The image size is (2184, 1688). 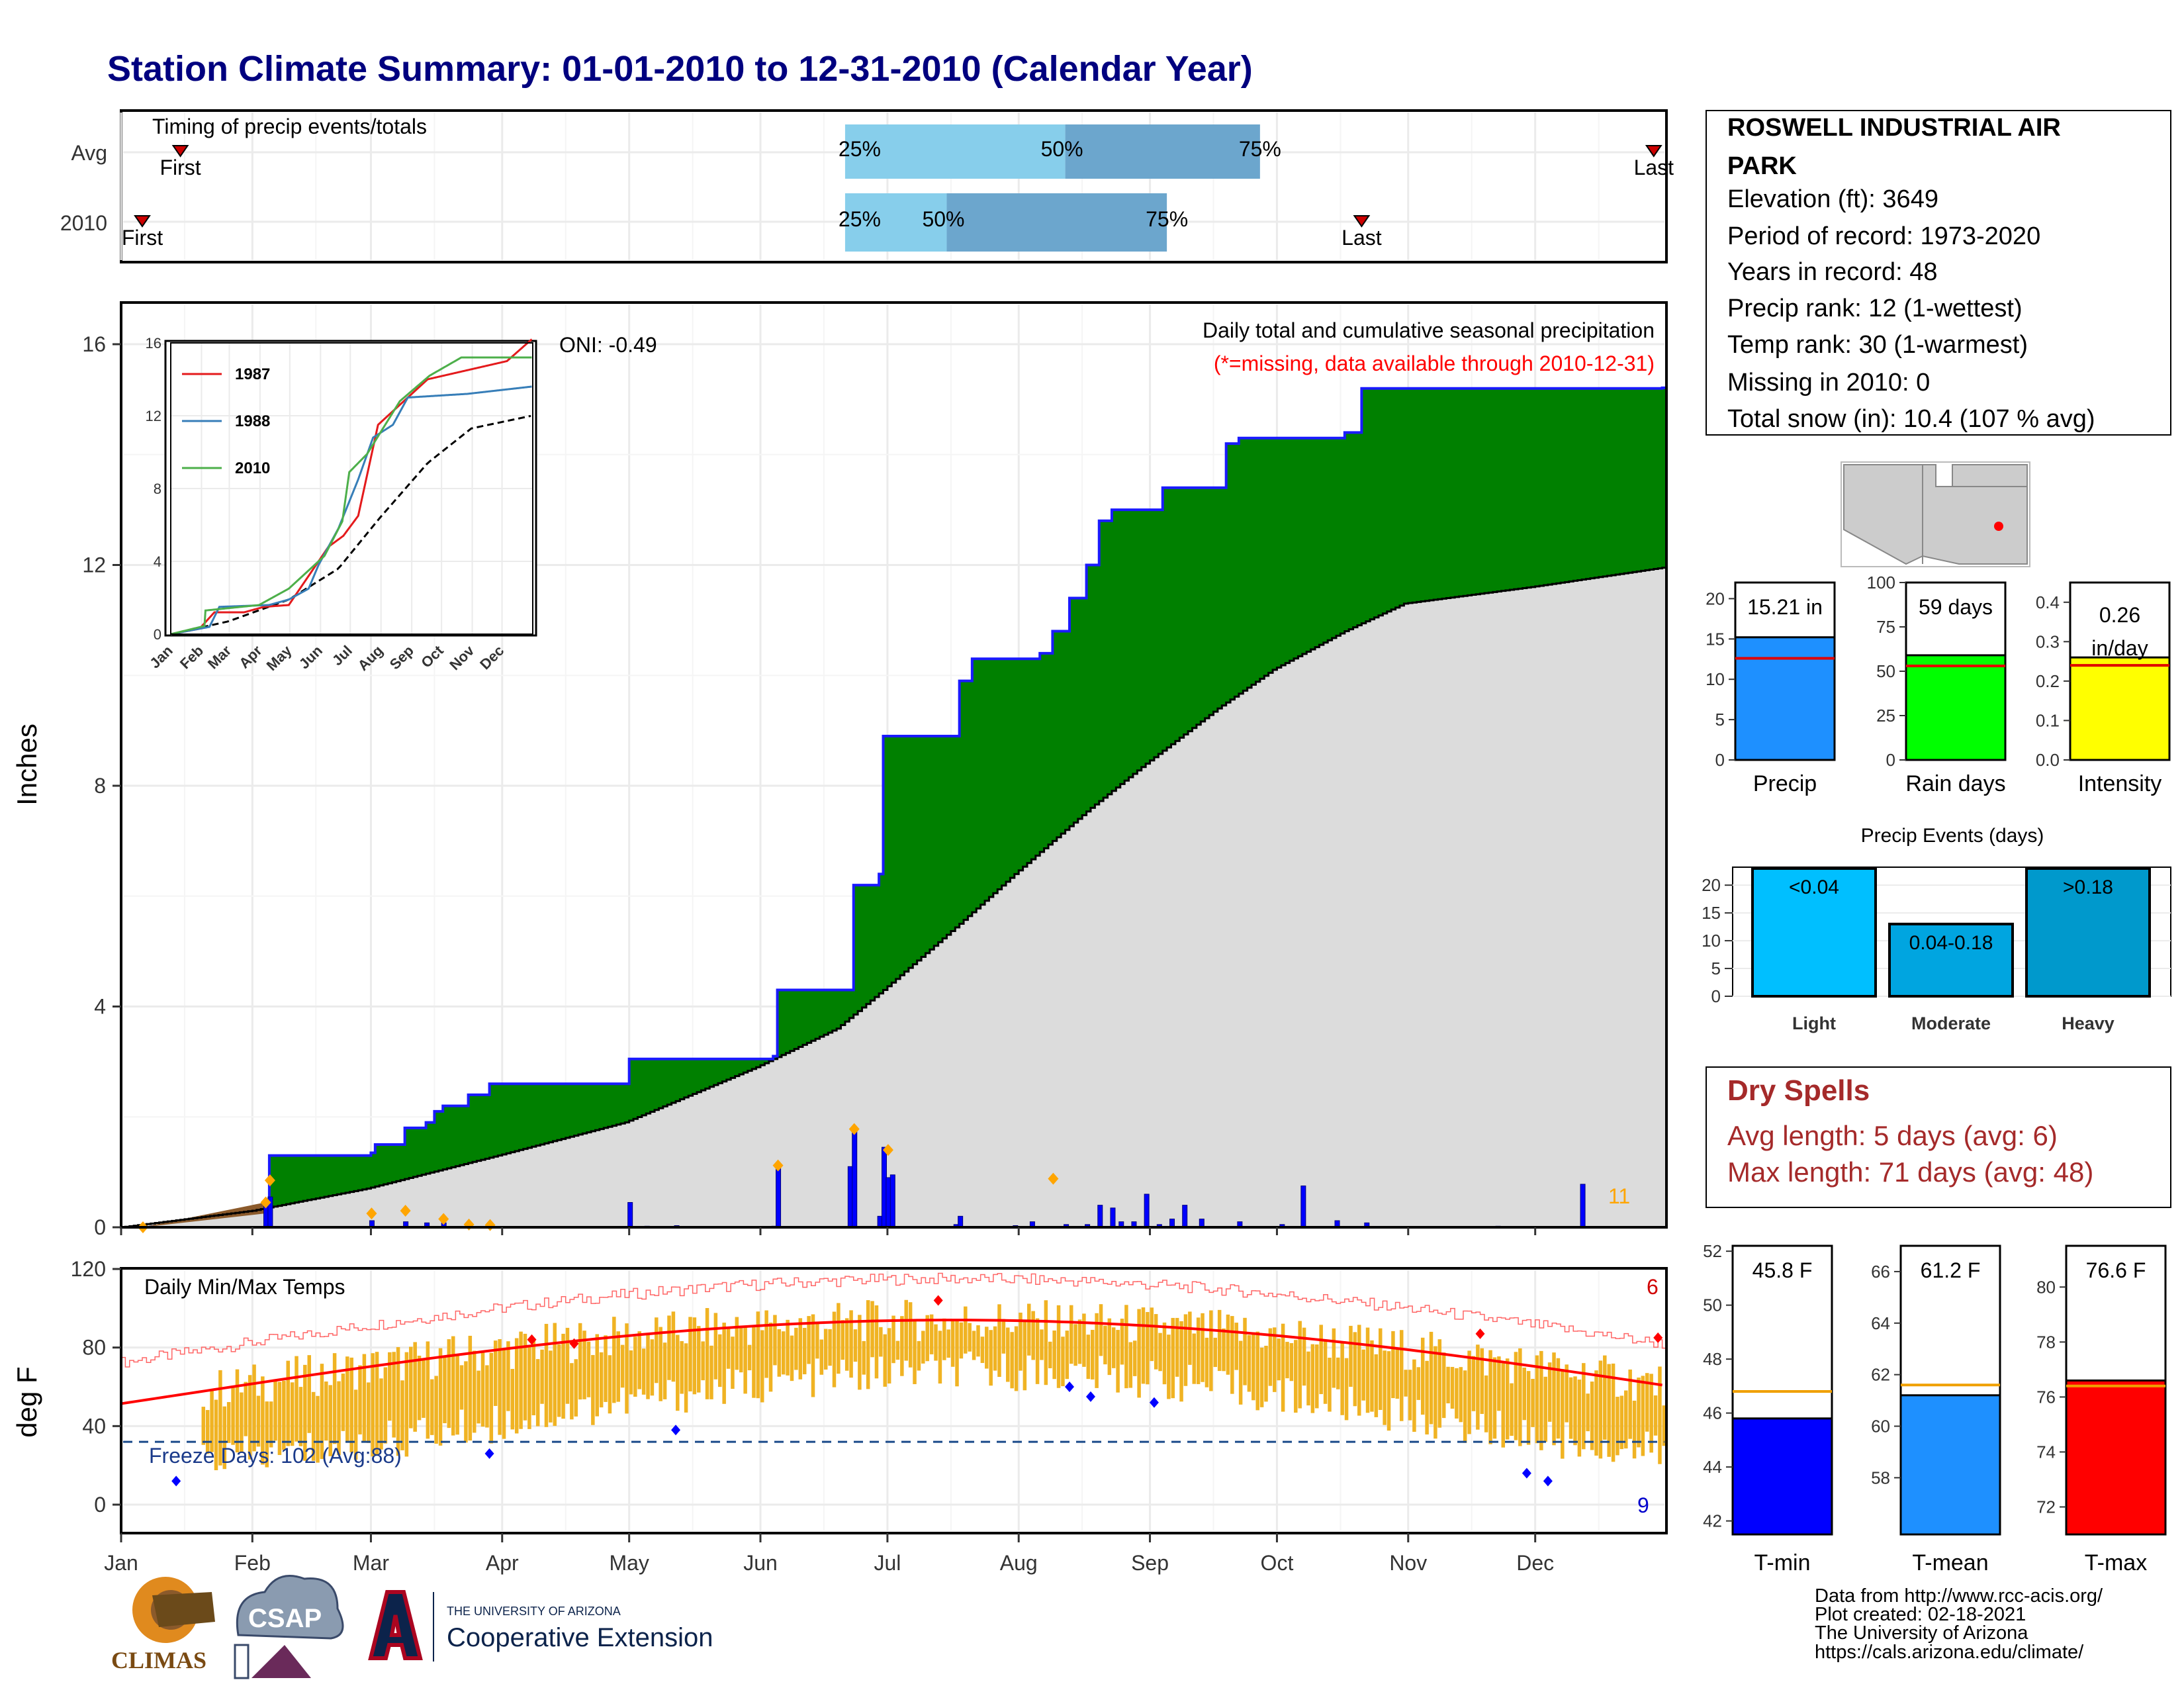 I want to click on station-location-dot, so click(x=1999, y=526).